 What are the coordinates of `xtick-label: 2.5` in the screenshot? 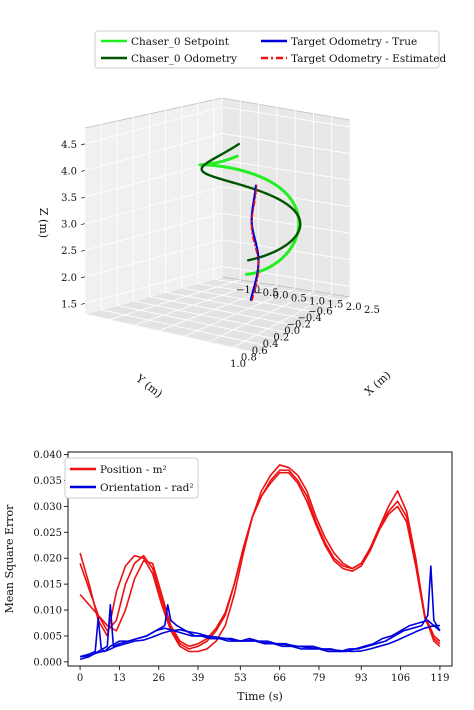 It's located at (372, 310).